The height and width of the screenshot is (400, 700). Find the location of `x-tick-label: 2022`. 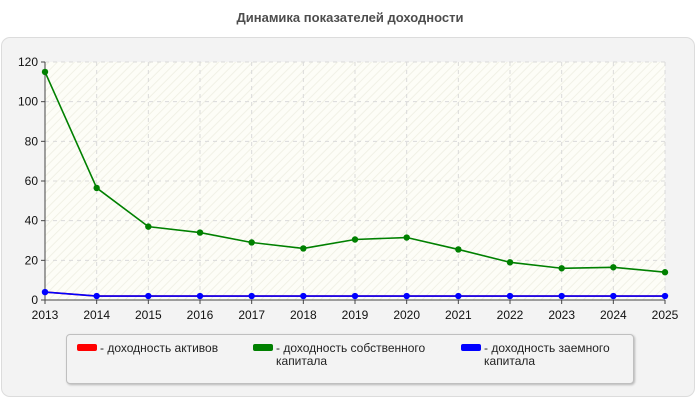

x-tick-label: 2022 is located at coordinates (510, 315).